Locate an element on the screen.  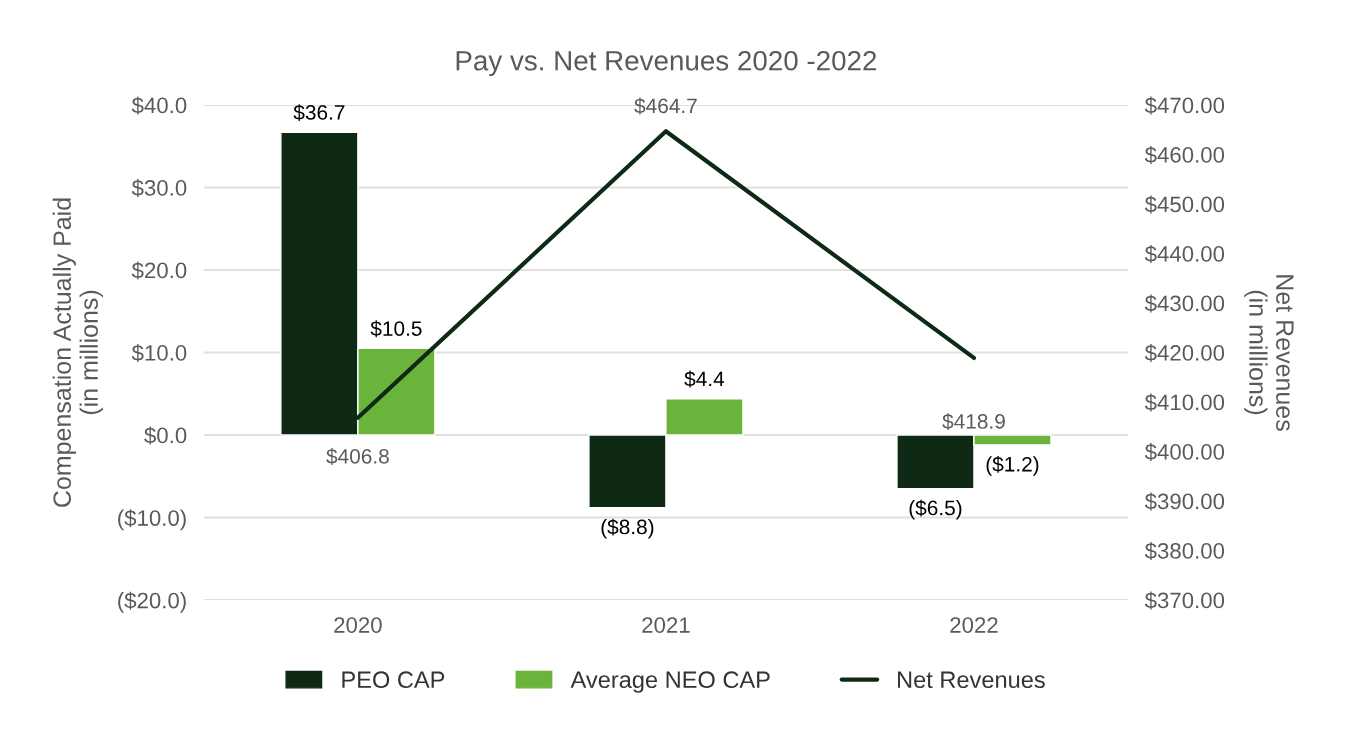
y2-tick-label: $450.00 is located at coordinates (1184, 204).